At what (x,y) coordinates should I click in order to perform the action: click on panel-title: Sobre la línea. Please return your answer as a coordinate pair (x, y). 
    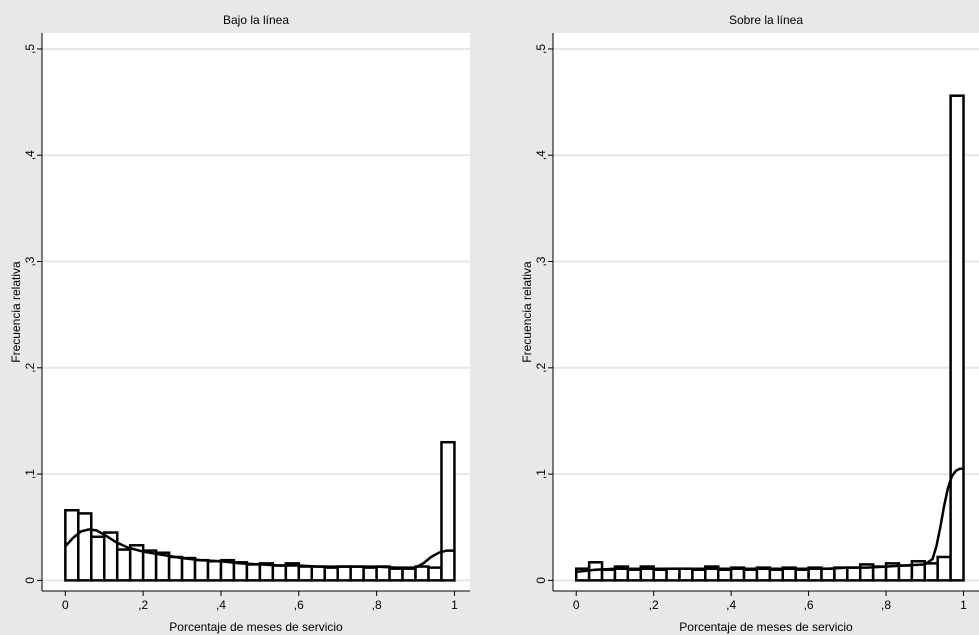
    Looking at the image, I should click on (766, 20).